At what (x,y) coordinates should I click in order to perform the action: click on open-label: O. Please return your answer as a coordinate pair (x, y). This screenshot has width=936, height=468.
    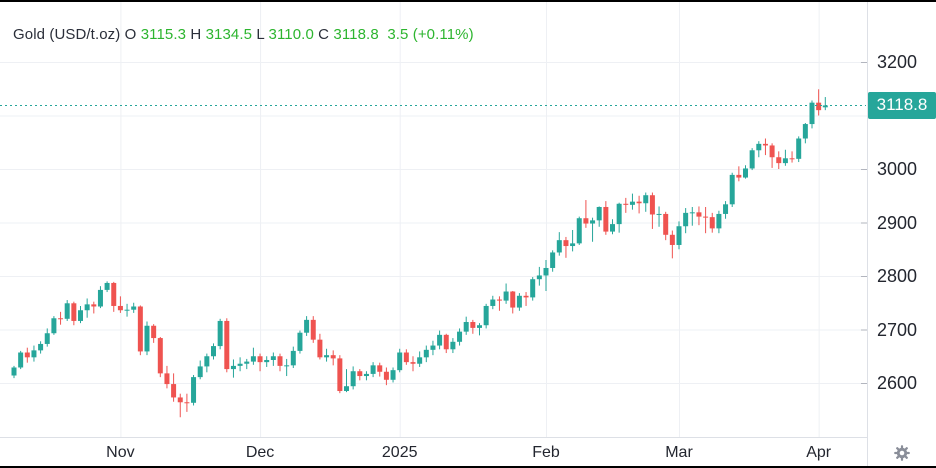
    Looking at the image, I should click on (130, 34).